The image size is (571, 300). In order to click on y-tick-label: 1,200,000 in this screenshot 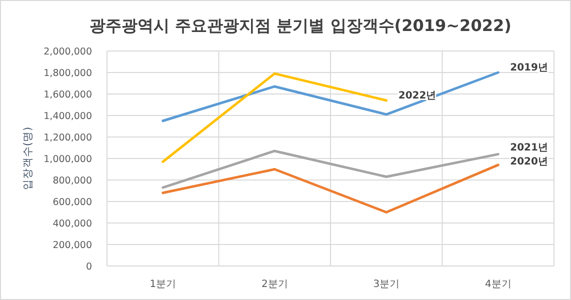, I will do `click(68, 138)`.